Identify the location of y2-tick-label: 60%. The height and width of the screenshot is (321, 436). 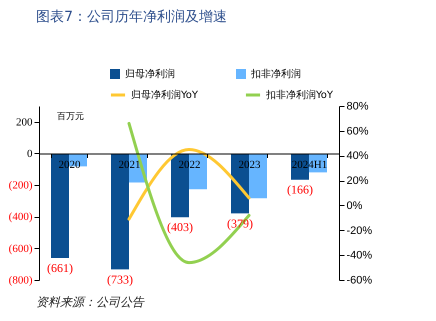
(357, 131).